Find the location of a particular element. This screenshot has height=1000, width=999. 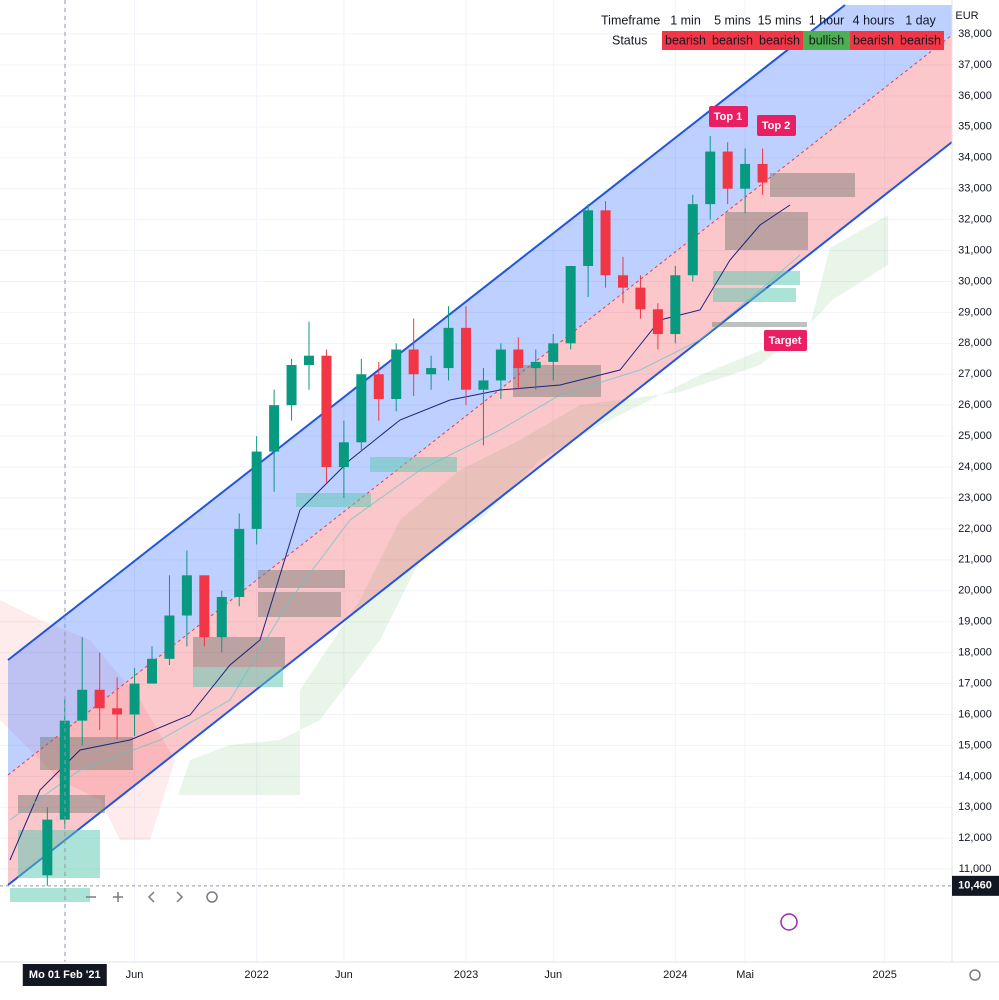

y-tick-label: 22,000 is located at coordinates (975, 529).